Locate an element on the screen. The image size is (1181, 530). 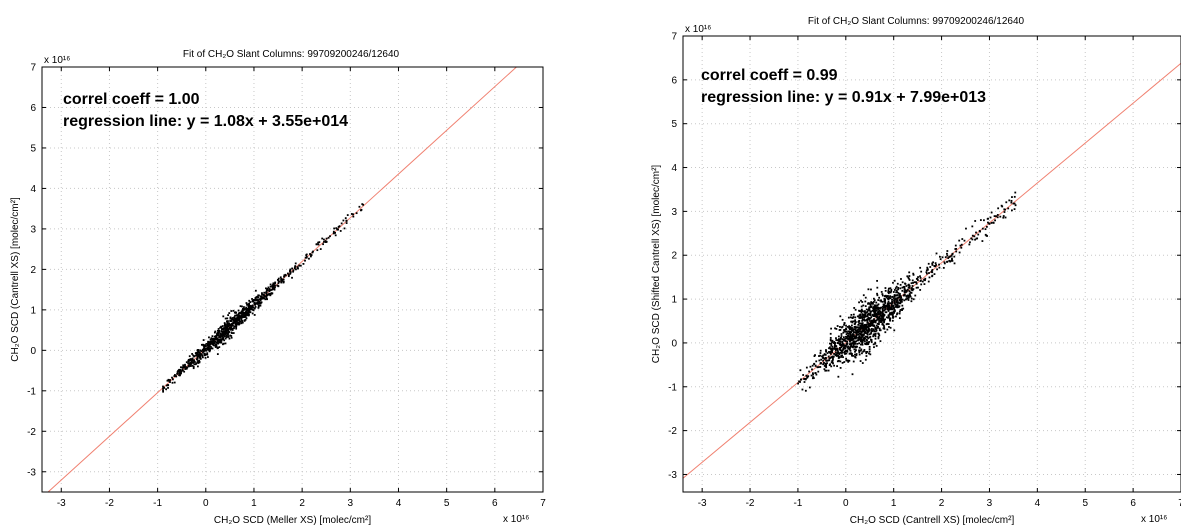
y-tick-label: 6 is located at coordinates (33, 108).